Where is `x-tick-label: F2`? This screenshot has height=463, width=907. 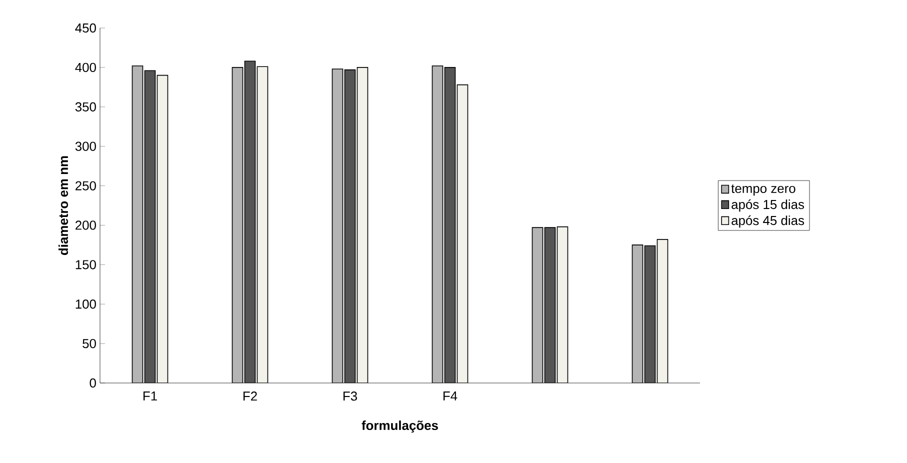
x-tick-label: F2 is located at coordinates (250, 396).